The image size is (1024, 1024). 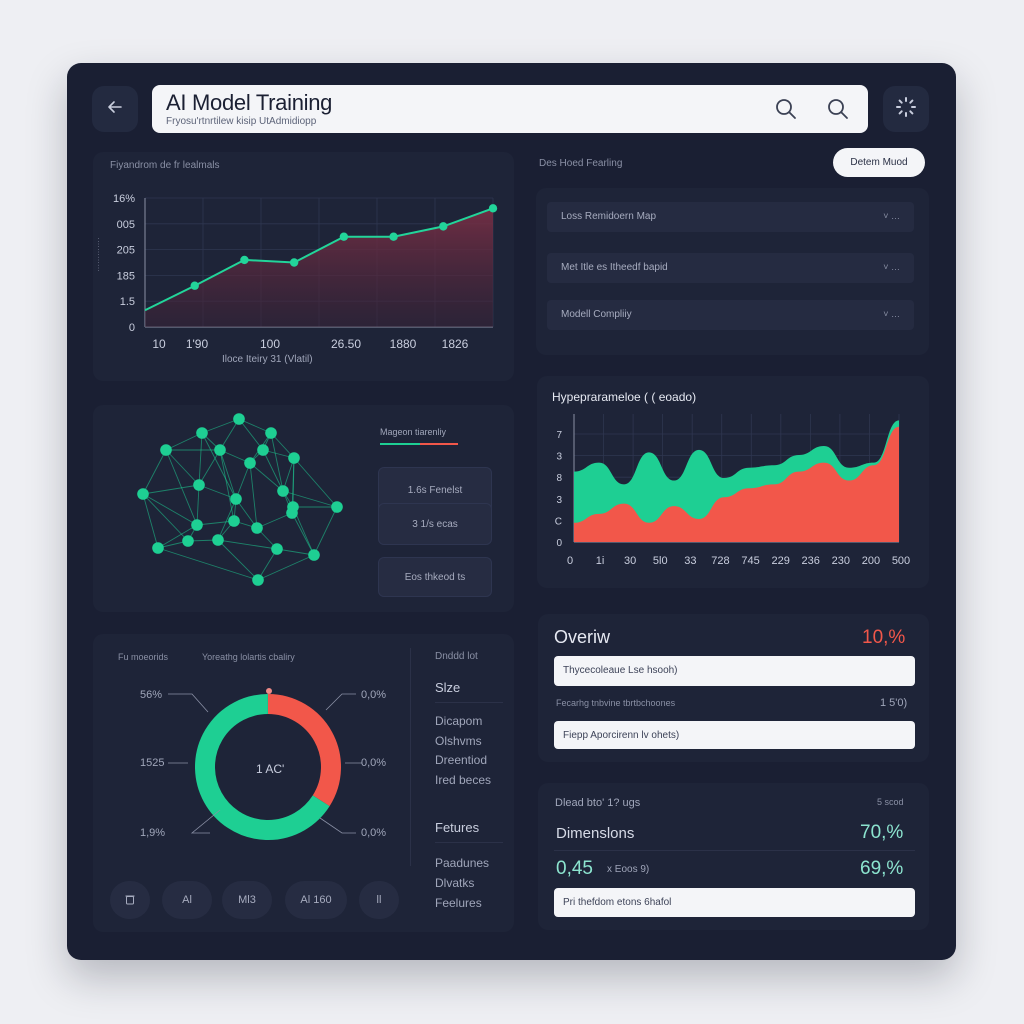 What do you see at coordinates (621, 735) in the screenshot?
I see `overview-input-value: Fiepp Aporcirenn lv ohets)` at bounding box center [621, 735].